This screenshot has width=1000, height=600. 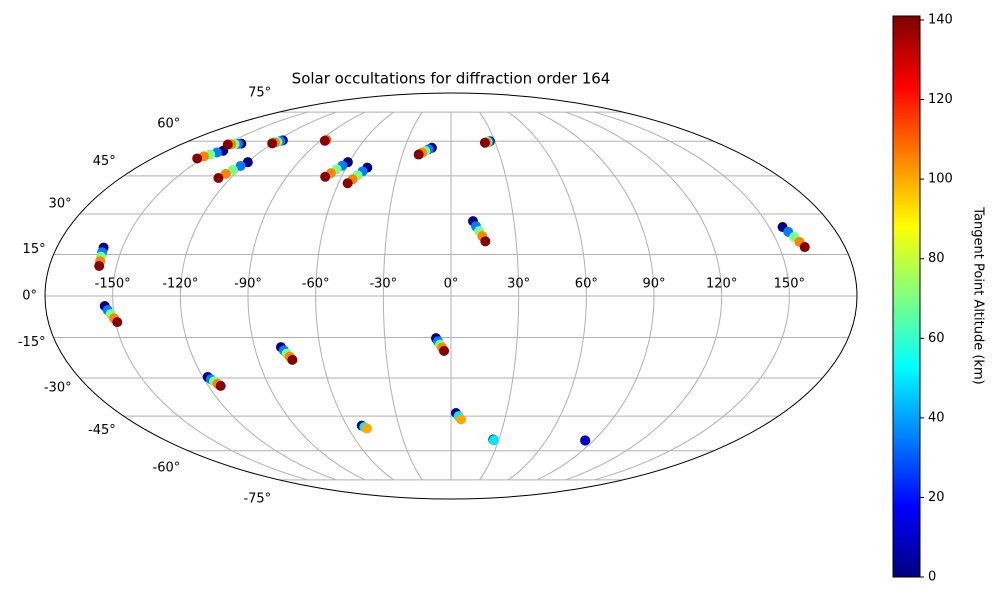 What do you see at coordinates (167, 468) in the screenshot?
I see `y-tick-label: -60°` at bounding box center [167, 468].